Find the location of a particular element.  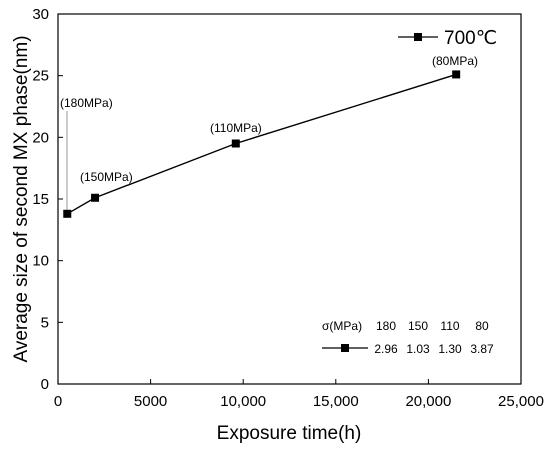

x-tick-label: 15,000 is located at coordinates (336, 401).